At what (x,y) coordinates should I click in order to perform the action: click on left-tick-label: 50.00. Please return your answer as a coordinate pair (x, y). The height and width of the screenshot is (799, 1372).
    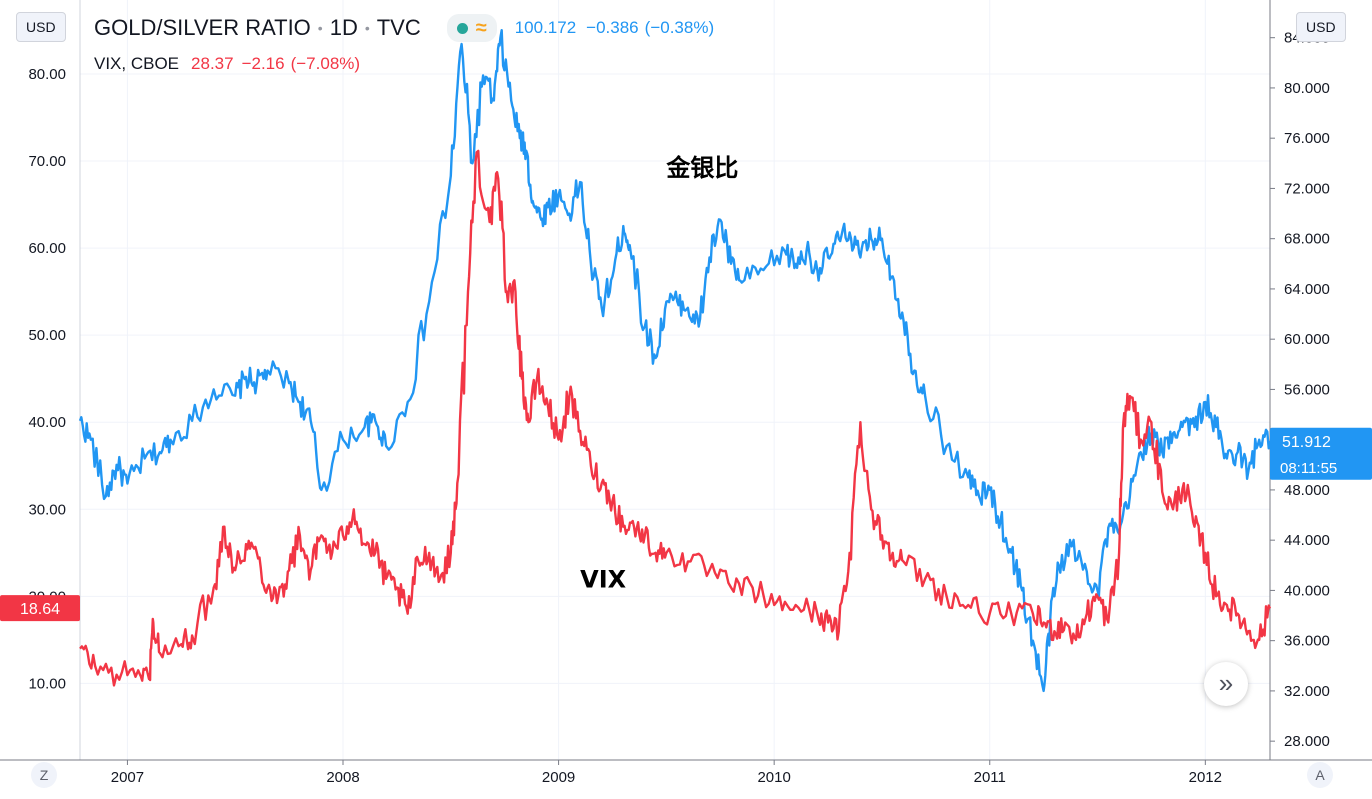
    Looking at the image, I should click on (47, 335).